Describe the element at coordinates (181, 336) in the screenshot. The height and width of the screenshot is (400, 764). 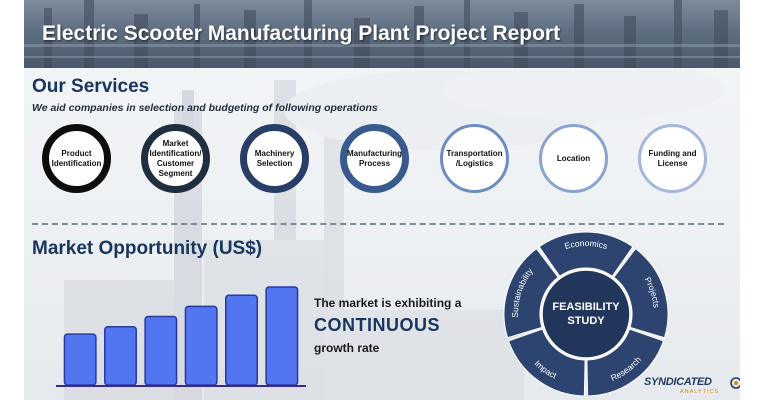
I see `market-growth-bar-chart` at that location.